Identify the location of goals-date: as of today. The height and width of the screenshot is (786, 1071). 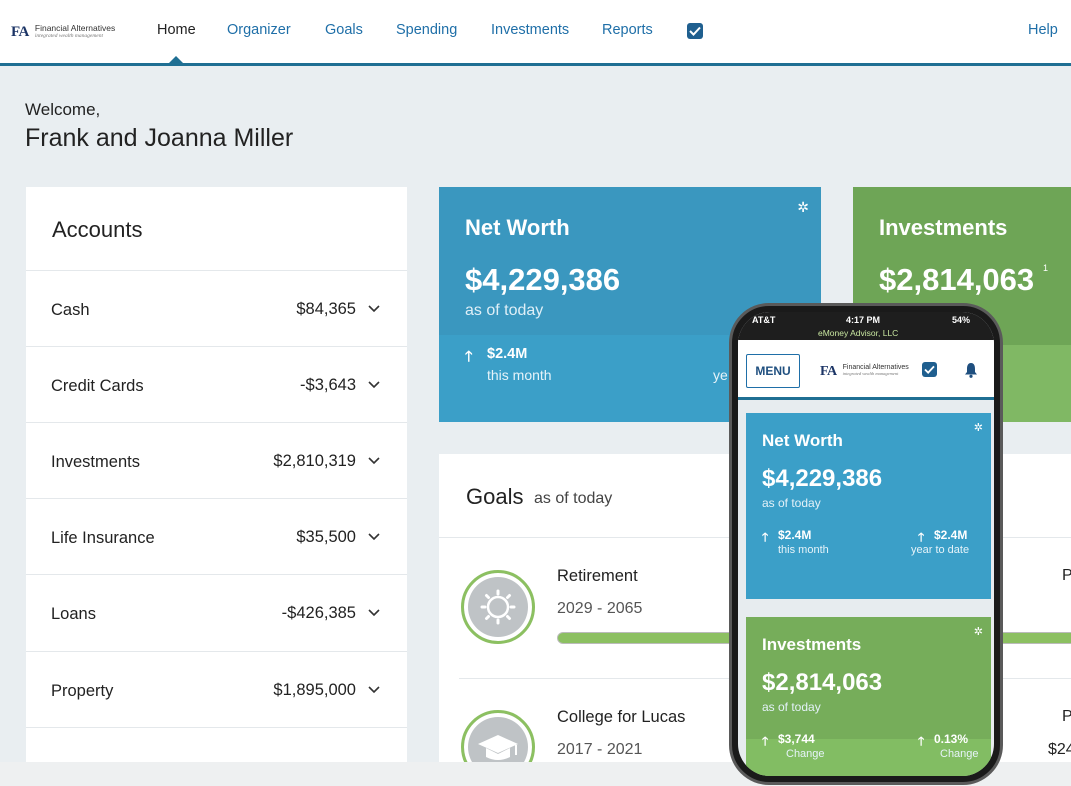
(573, 498).